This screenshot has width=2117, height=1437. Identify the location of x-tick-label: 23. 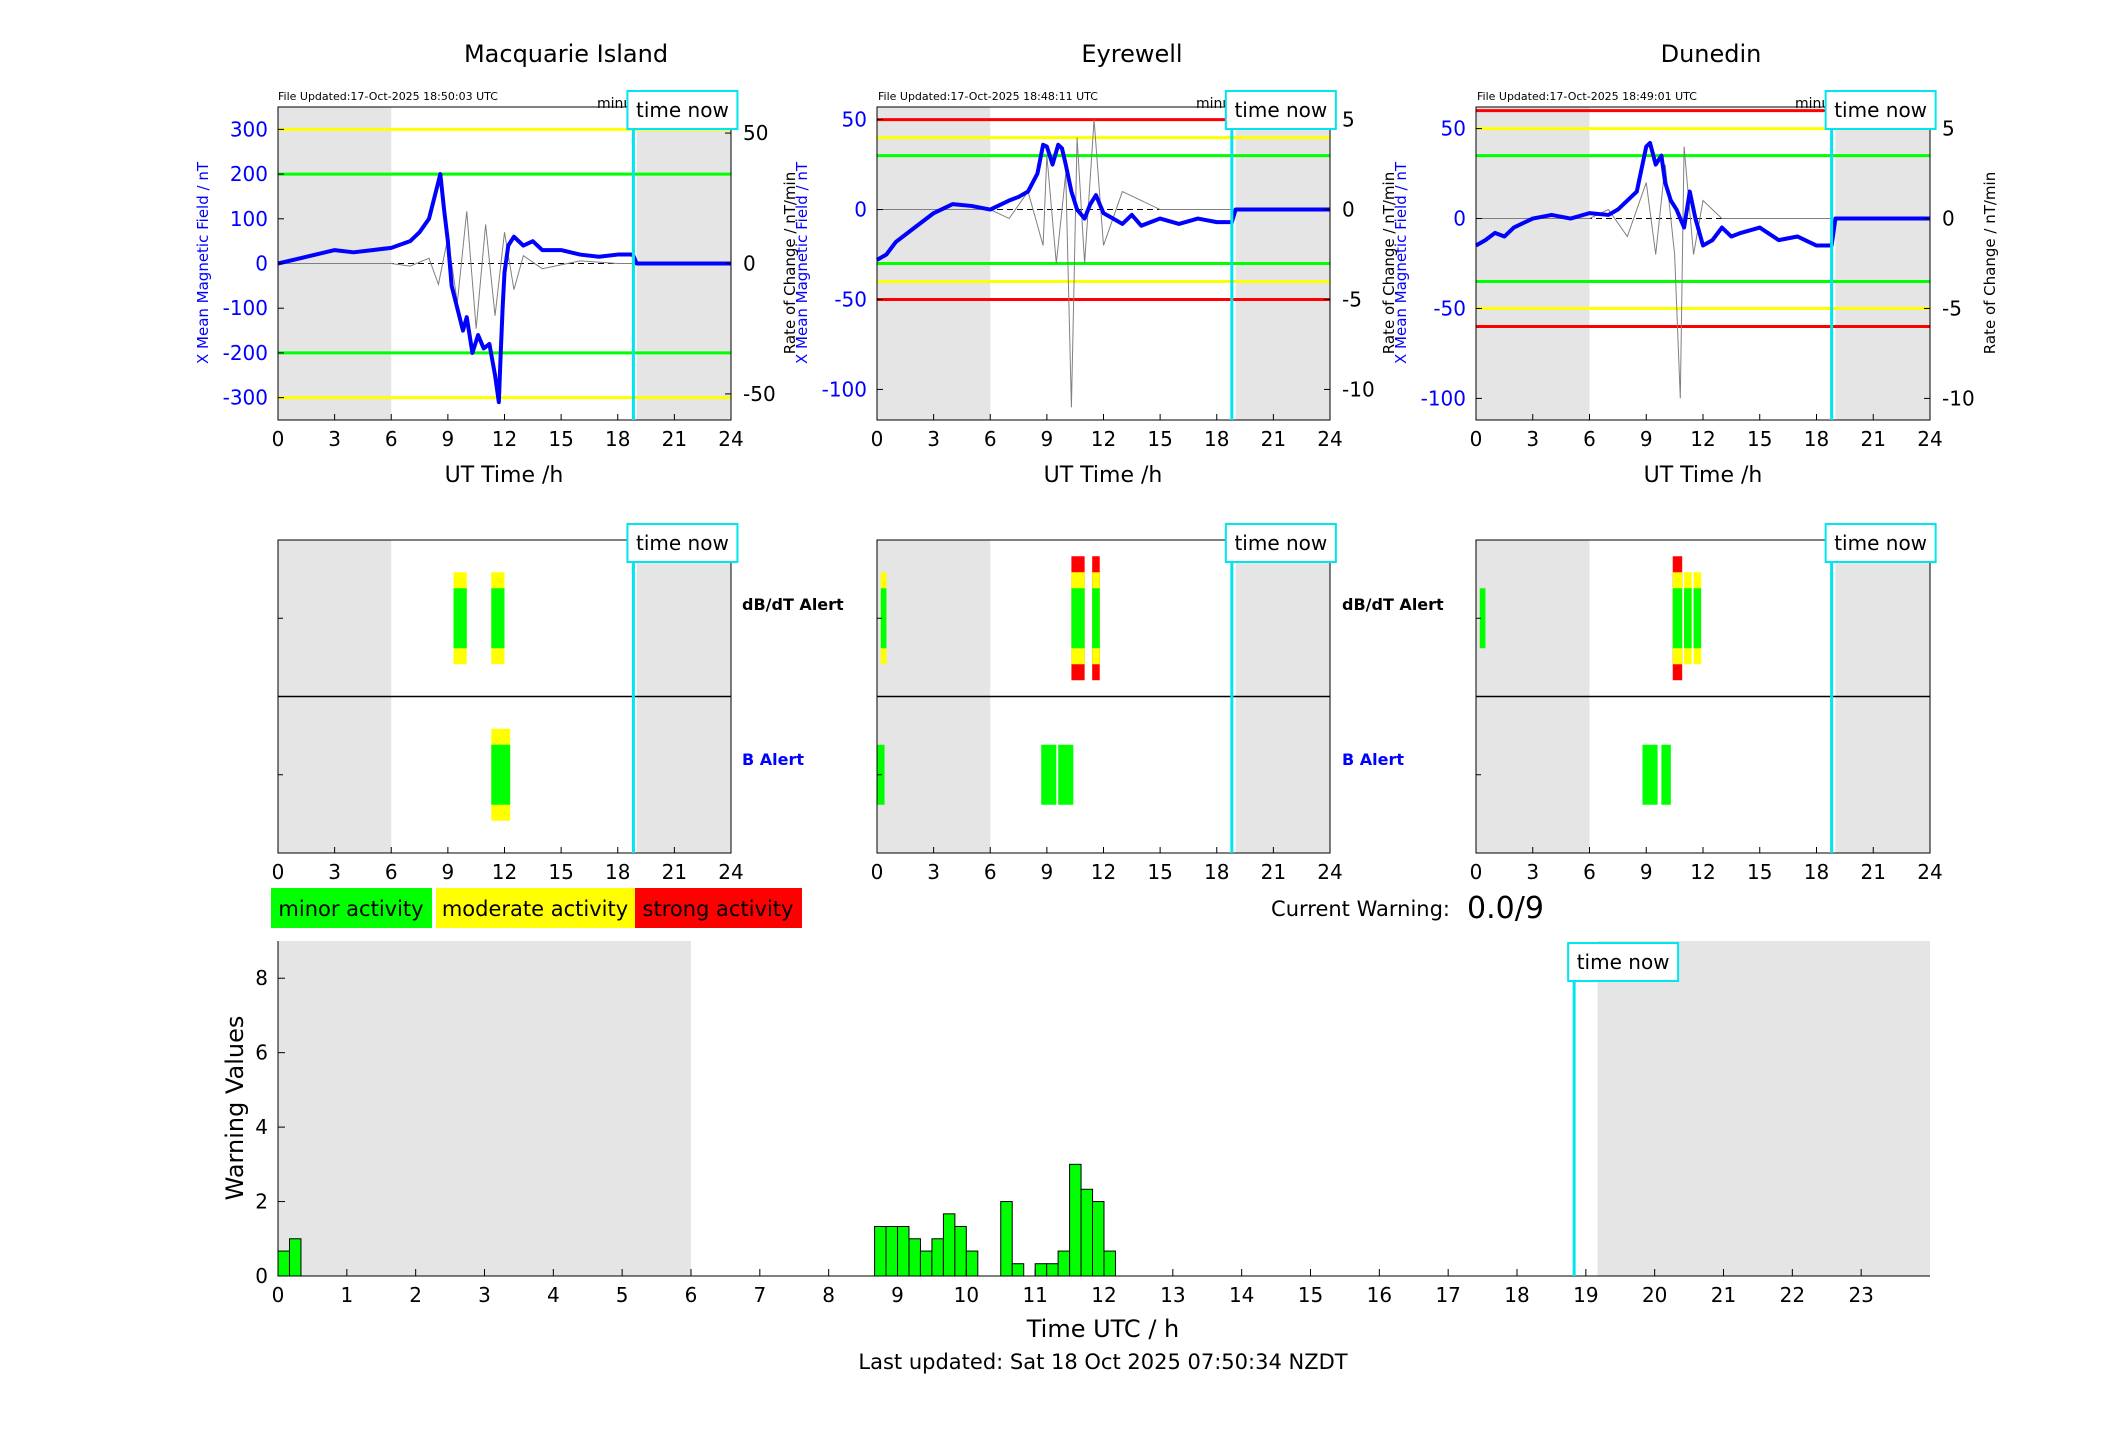
(1860, 1295).